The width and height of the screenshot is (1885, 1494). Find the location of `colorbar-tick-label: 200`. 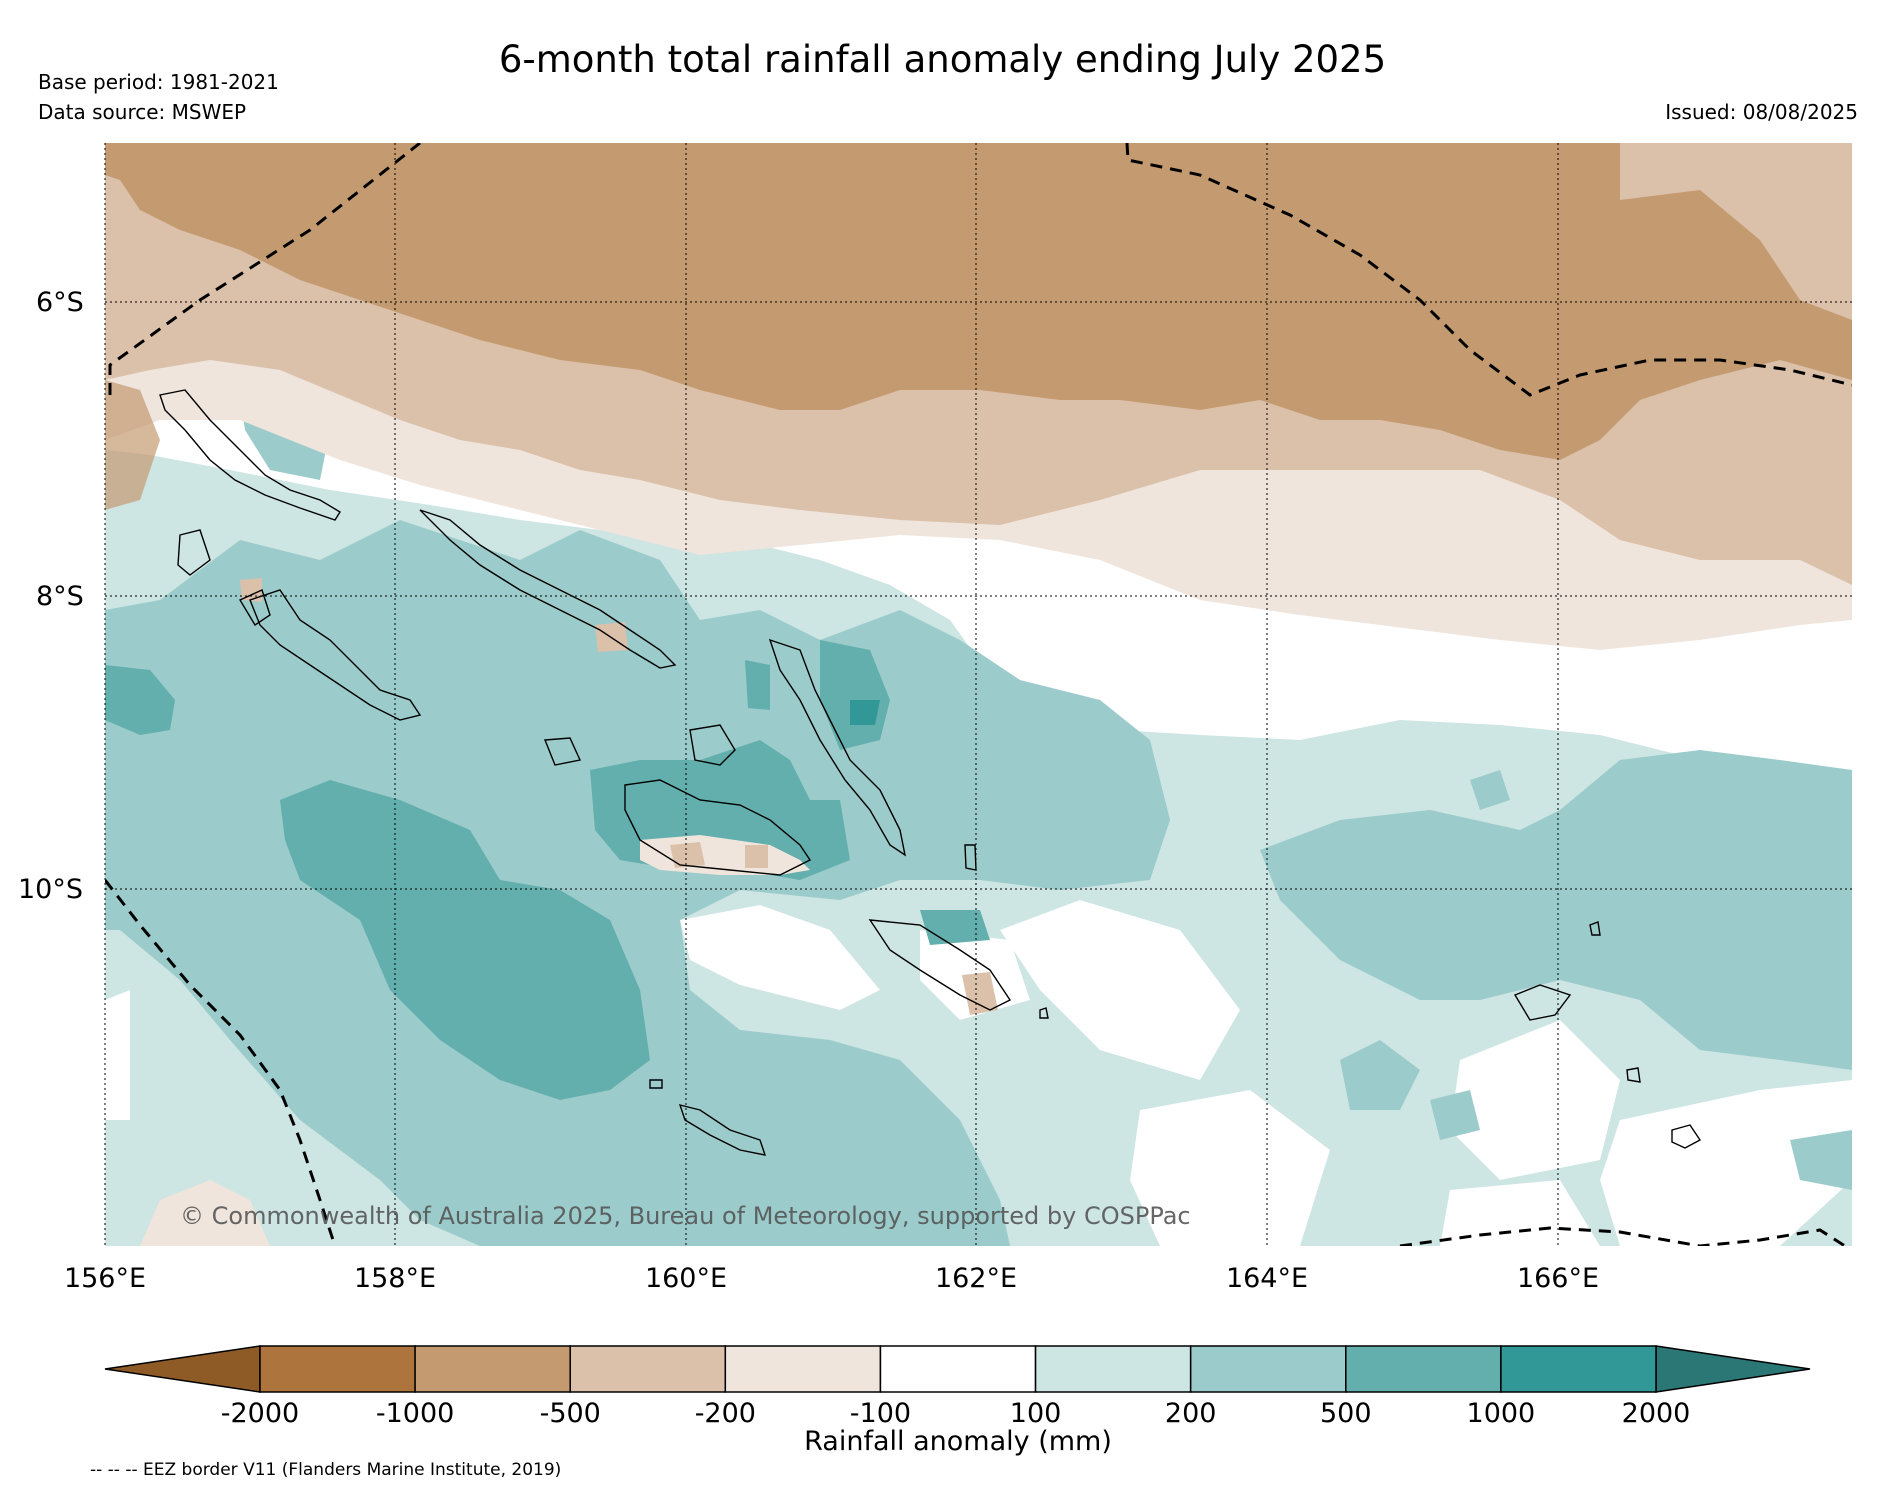

colorbar-tick-label: 200 is located at coordinates (1191, 1413).